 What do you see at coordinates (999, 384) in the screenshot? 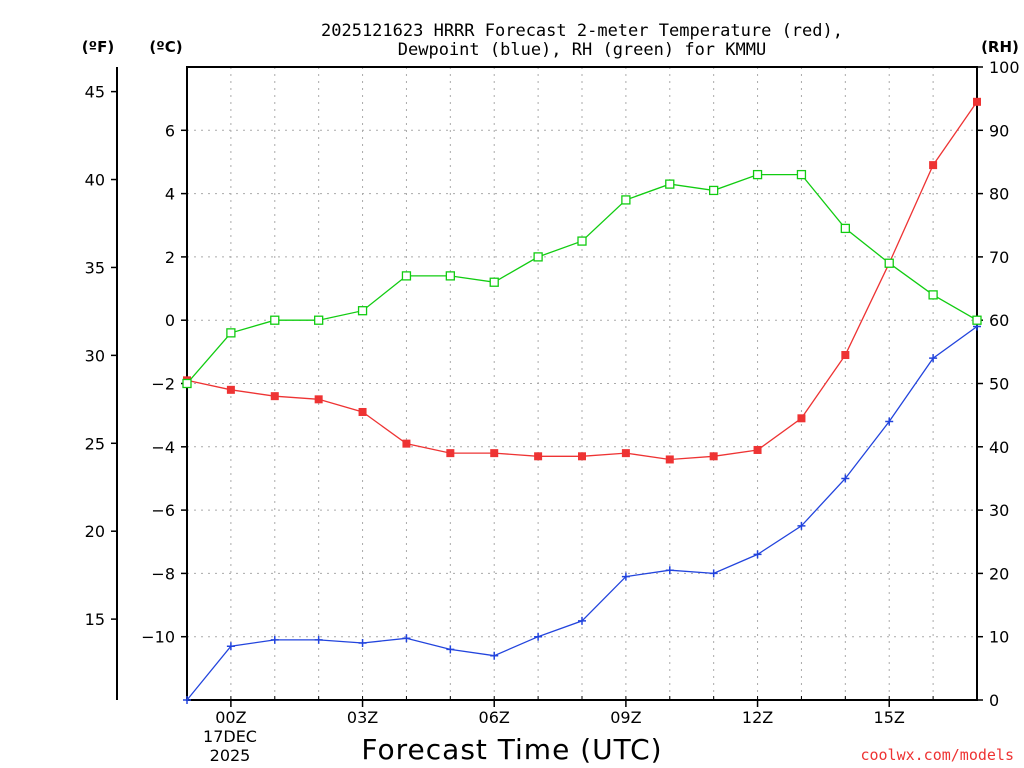
I see `rh-tick-label: 50` at bounding box center [999, 384].